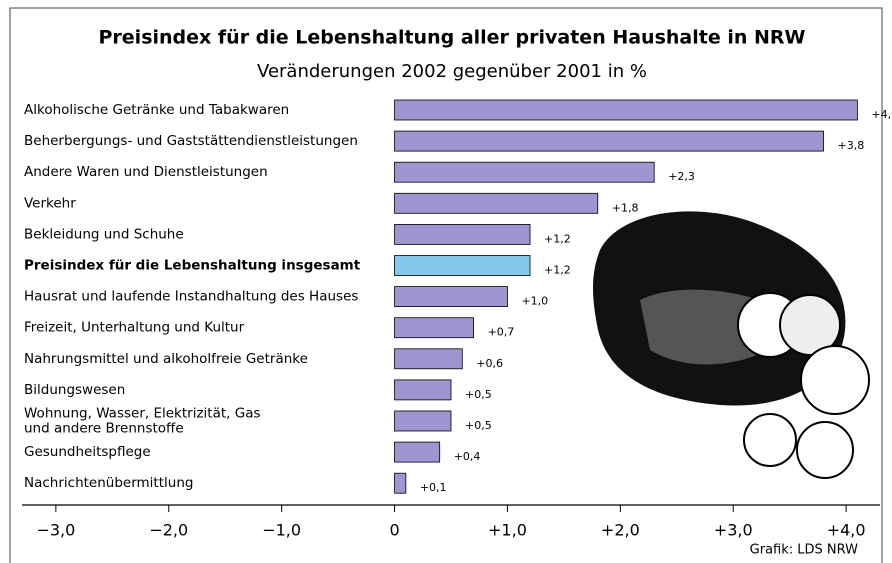 This screenshot has height=563, width=892. I want to click on category-label: Bildungswesen, so click(74, 390).